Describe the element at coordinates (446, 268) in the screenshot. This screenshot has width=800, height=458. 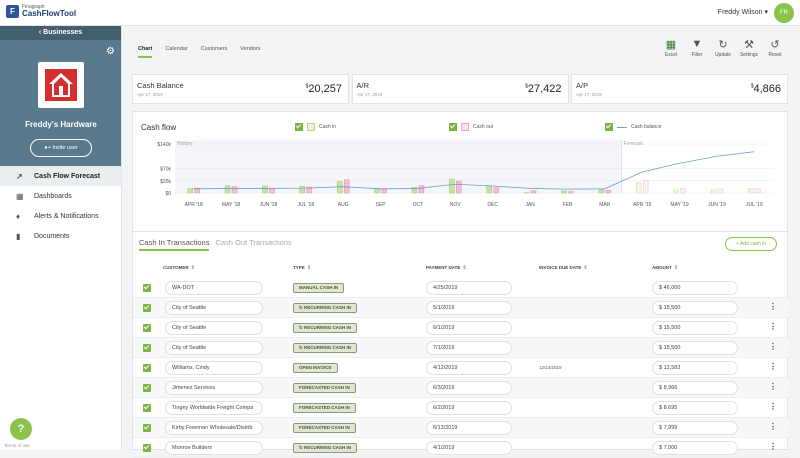
I see `column-header-payment-date: PAYMENT DATE⇕` at that location.